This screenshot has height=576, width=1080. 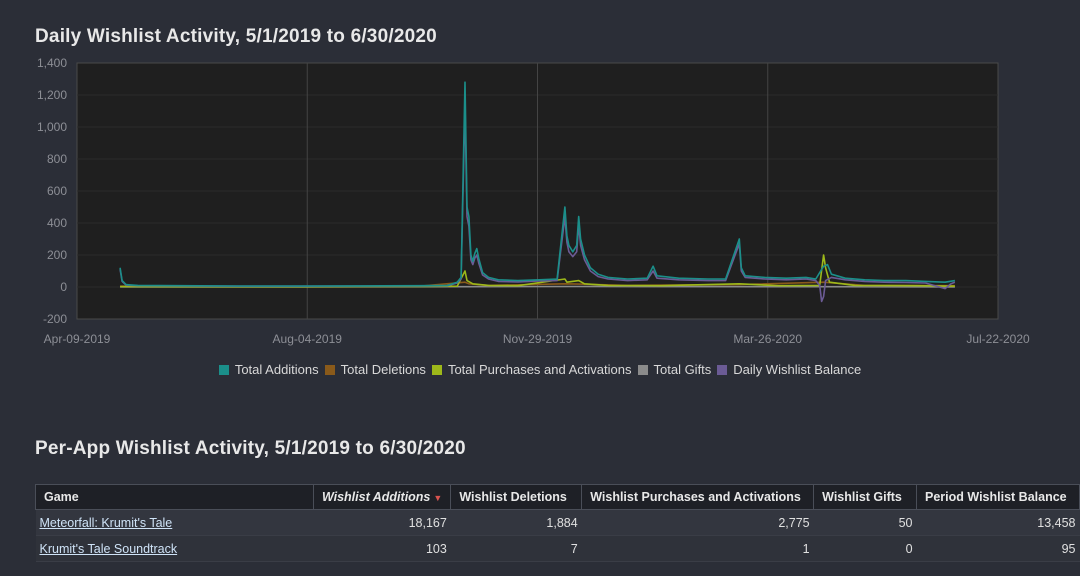 I want to click on legend-label: Total Gifts, so click(x=682, y=369).